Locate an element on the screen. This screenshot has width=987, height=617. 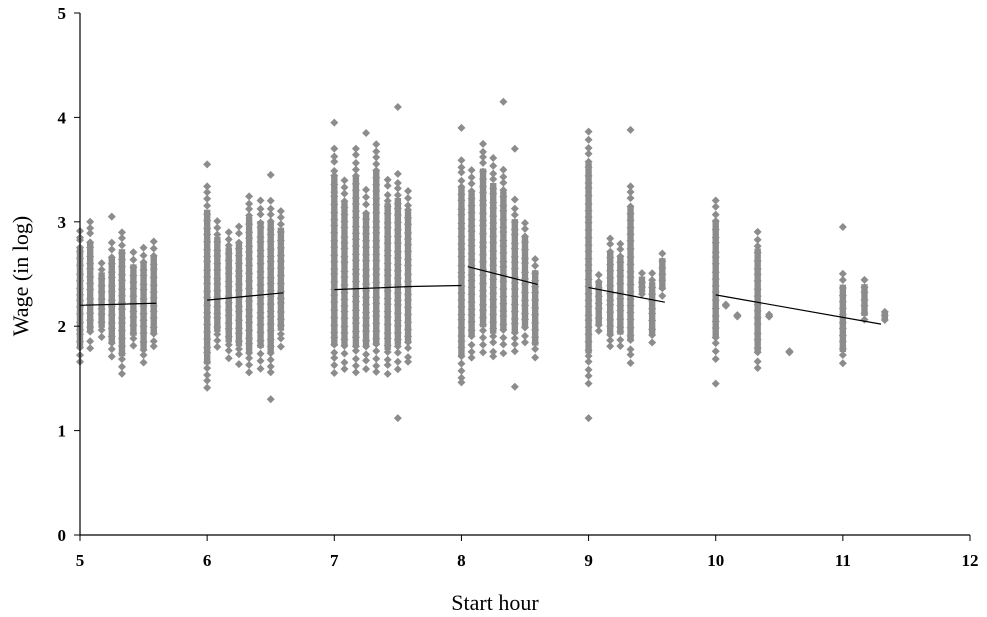
y-tick-label: 3 is located at coordinates (62, 222).